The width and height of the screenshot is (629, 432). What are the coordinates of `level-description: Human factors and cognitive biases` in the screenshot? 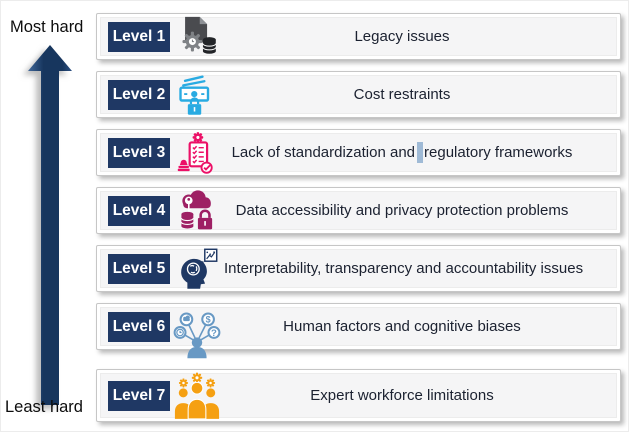 It's located at (402, 326).